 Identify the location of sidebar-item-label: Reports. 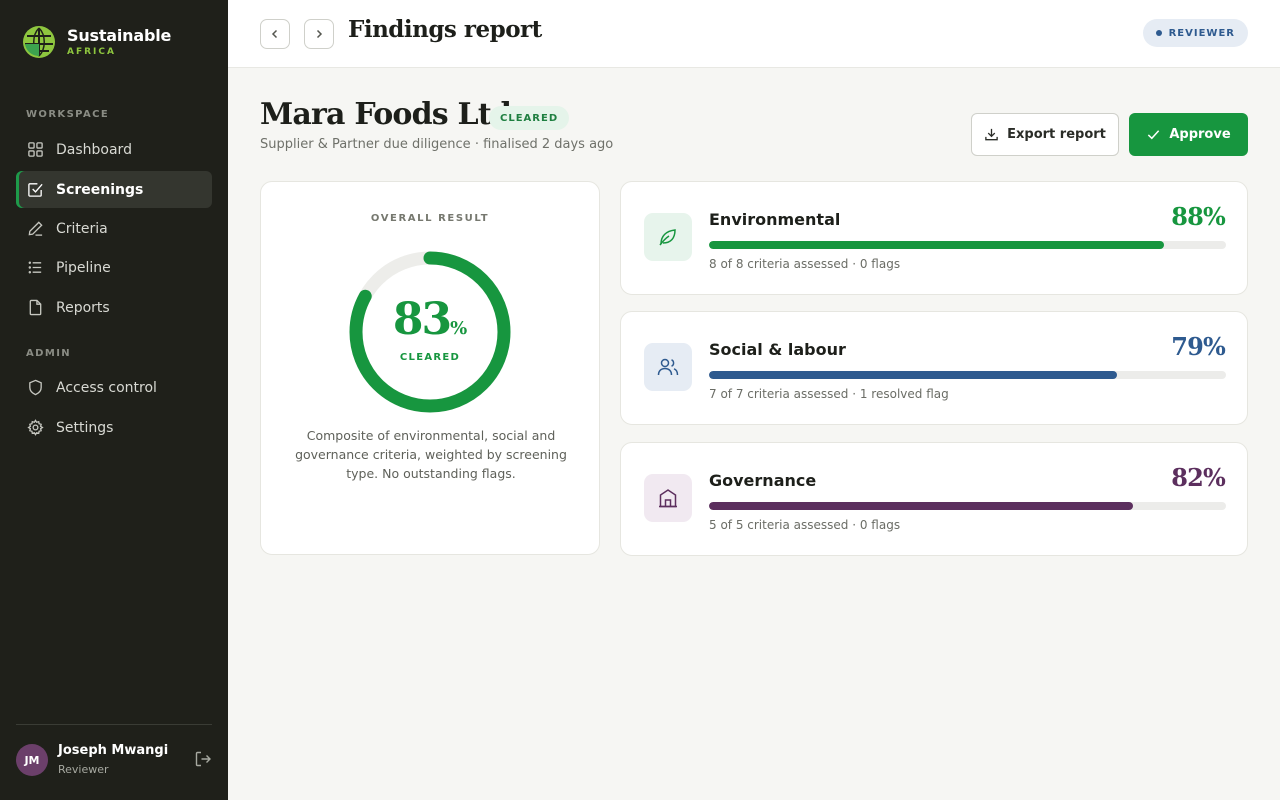
(83, 307).